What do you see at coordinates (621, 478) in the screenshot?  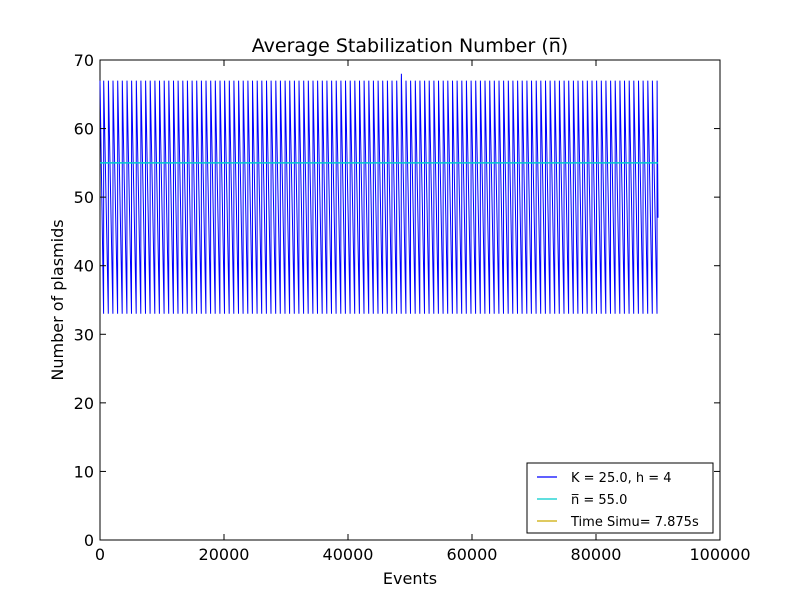 I see `legend-label-model: K = 25.0, h = 4` at bounding box center [621, 478].